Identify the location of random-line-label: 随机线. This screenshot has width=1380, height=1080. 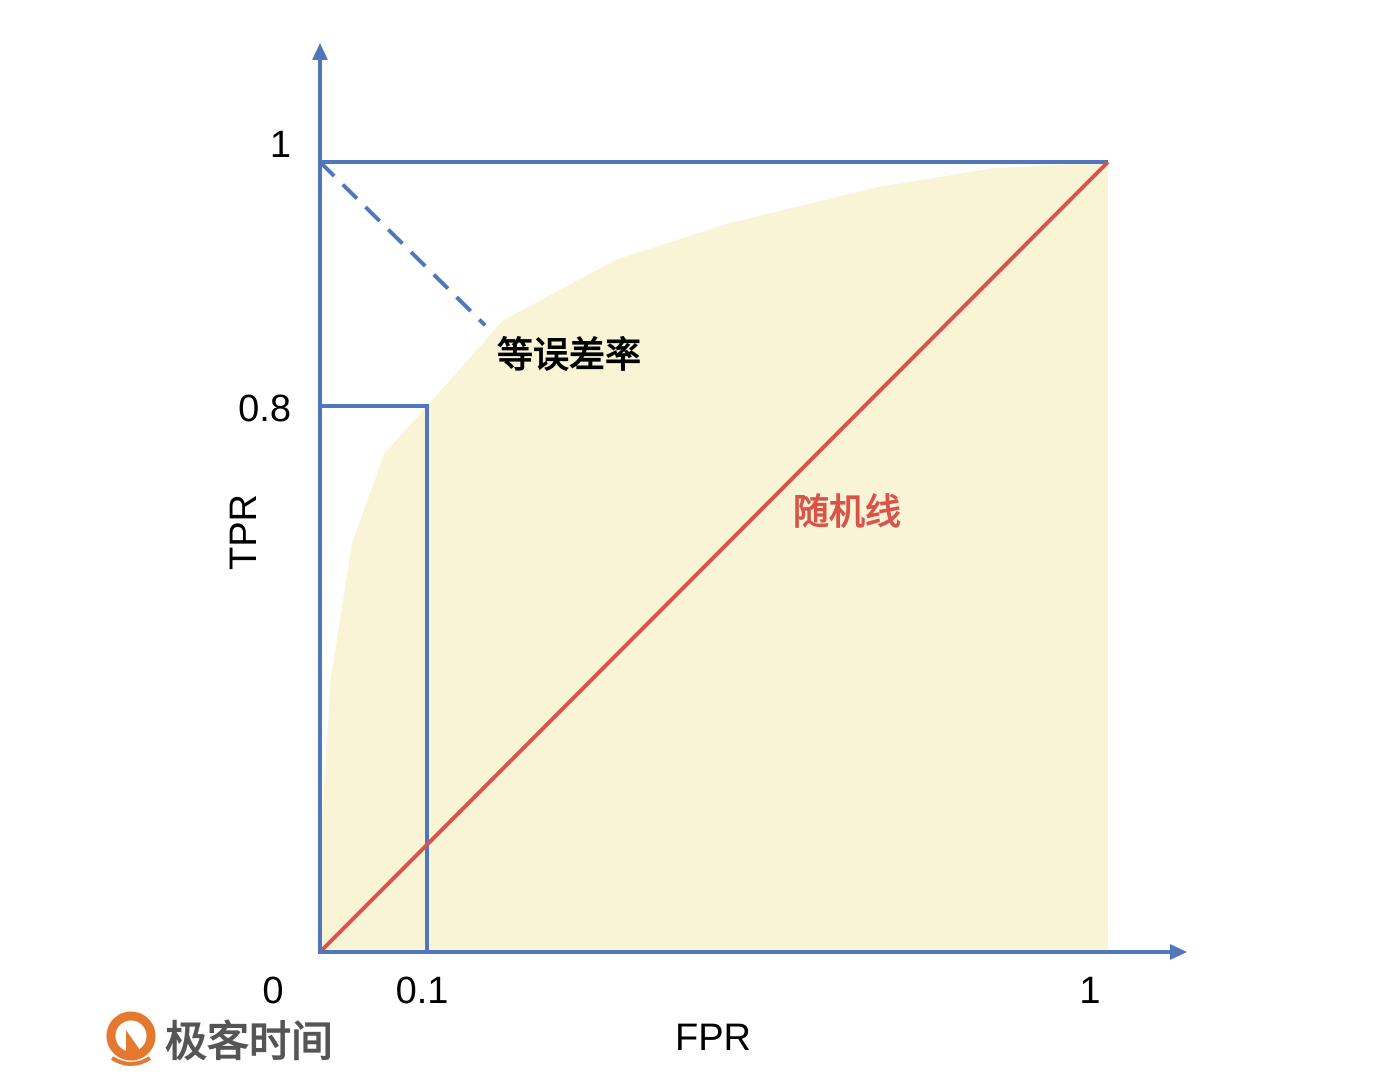
(847, 512).